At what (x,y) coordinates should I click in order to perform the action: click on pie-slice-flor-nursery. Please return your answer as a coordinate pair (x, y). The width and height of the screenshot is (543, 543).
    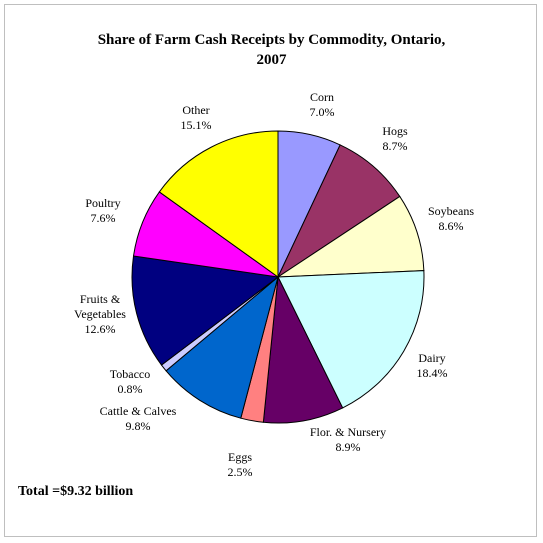
    Looking at the image, I should click on (303, 349).